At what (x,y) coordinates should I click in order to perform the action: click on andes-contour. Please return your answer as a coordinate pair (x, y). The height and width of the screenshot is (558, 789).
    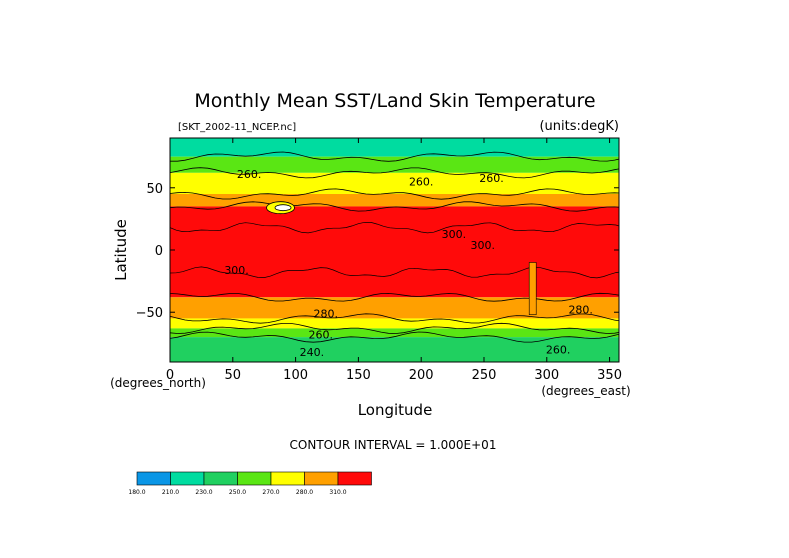
    Looking at the image, I should click on (532, 289).